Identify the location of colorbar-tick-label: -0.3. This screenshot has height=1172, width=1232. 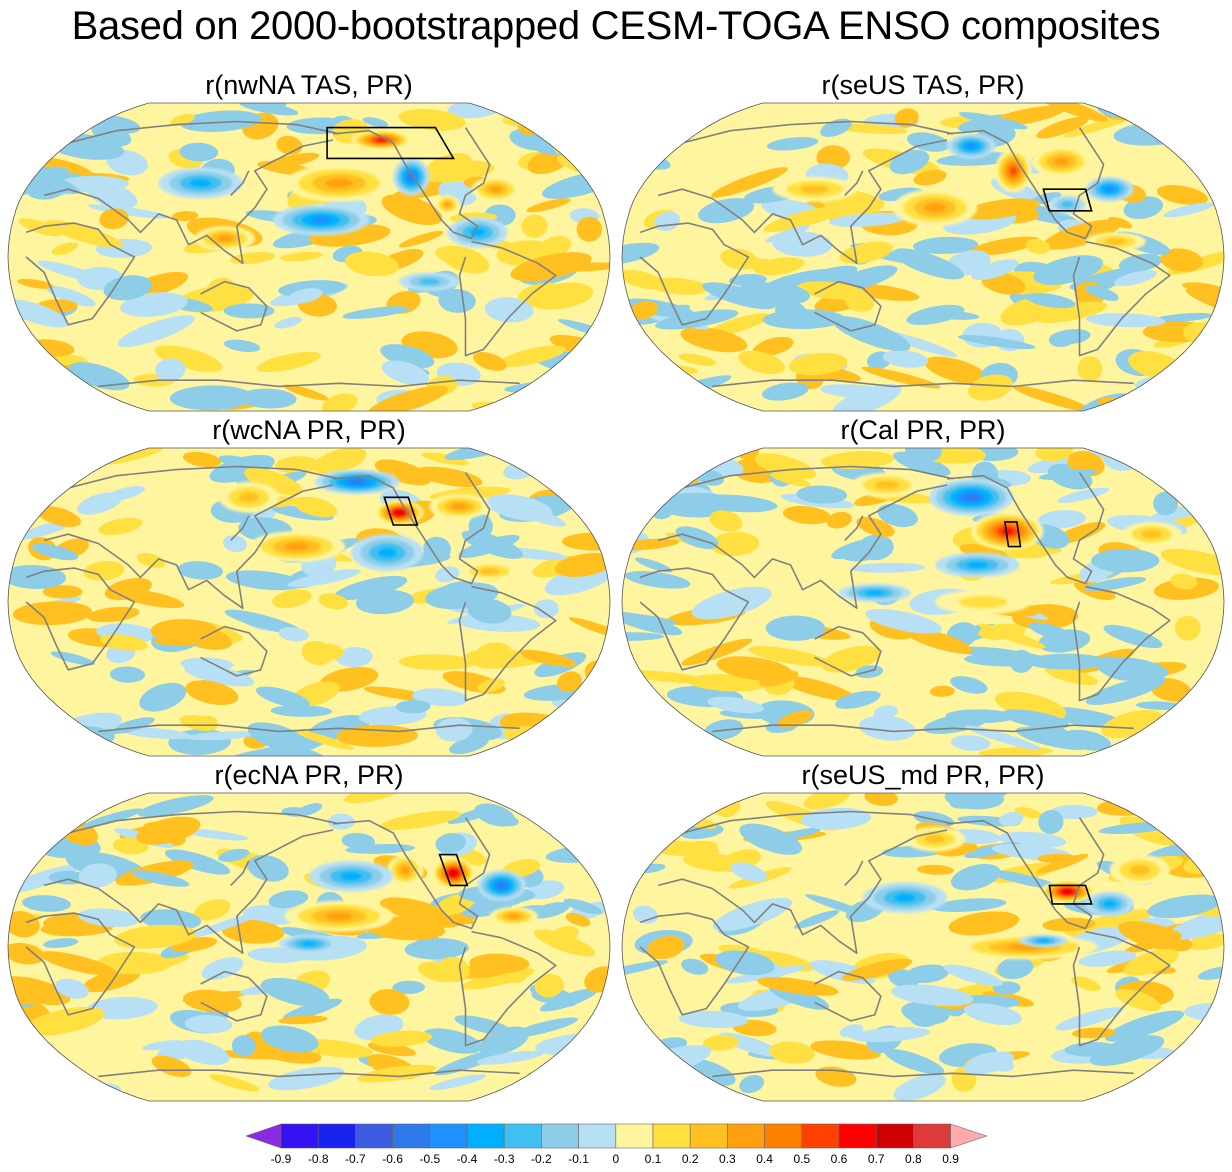
(504, 1159).